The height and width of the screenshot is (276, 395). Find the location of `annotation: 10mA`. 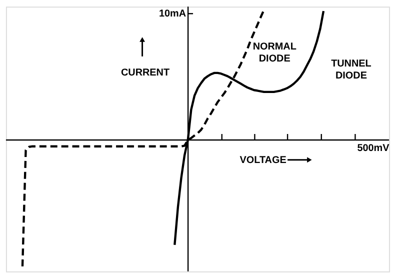

annotation: 10mA is located at coordinates (172, 14).